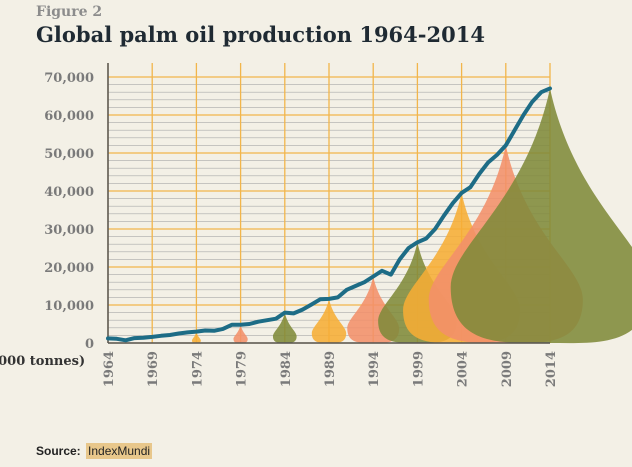 Image resolution: width=632 pixels, height=467 pixels. Describe the element at coordinates (153, 369) in the screenshot. I see `x-tick-label: 1969` at that location.